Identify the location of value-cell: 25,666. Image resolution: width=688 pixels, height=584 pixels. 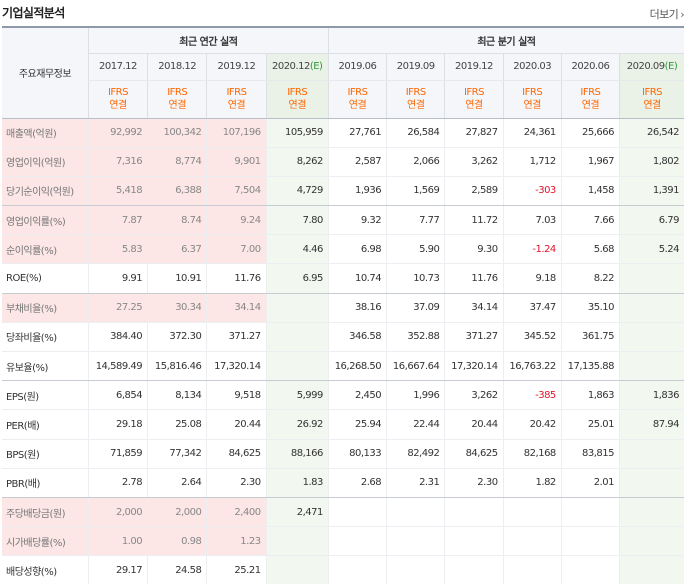
(590, 133).